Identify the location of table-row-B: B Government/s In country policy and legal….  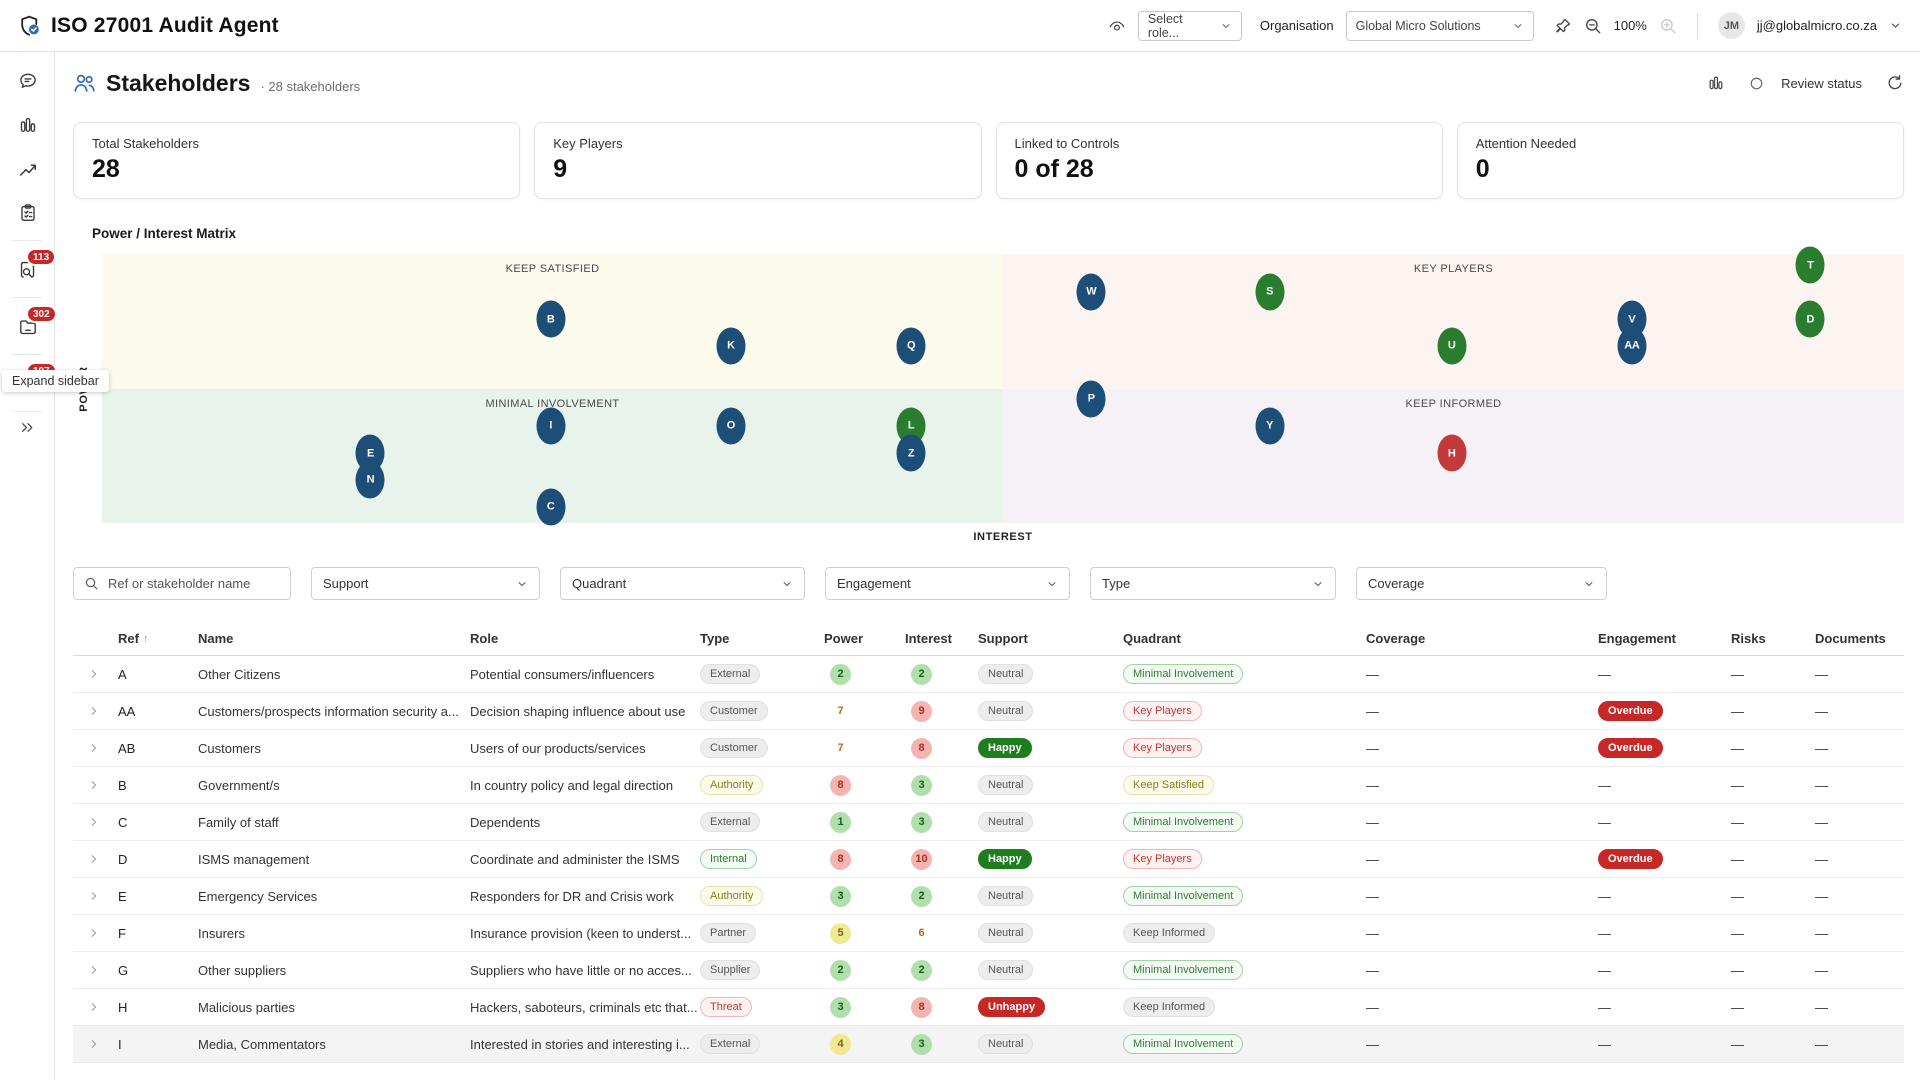
(988, 785).